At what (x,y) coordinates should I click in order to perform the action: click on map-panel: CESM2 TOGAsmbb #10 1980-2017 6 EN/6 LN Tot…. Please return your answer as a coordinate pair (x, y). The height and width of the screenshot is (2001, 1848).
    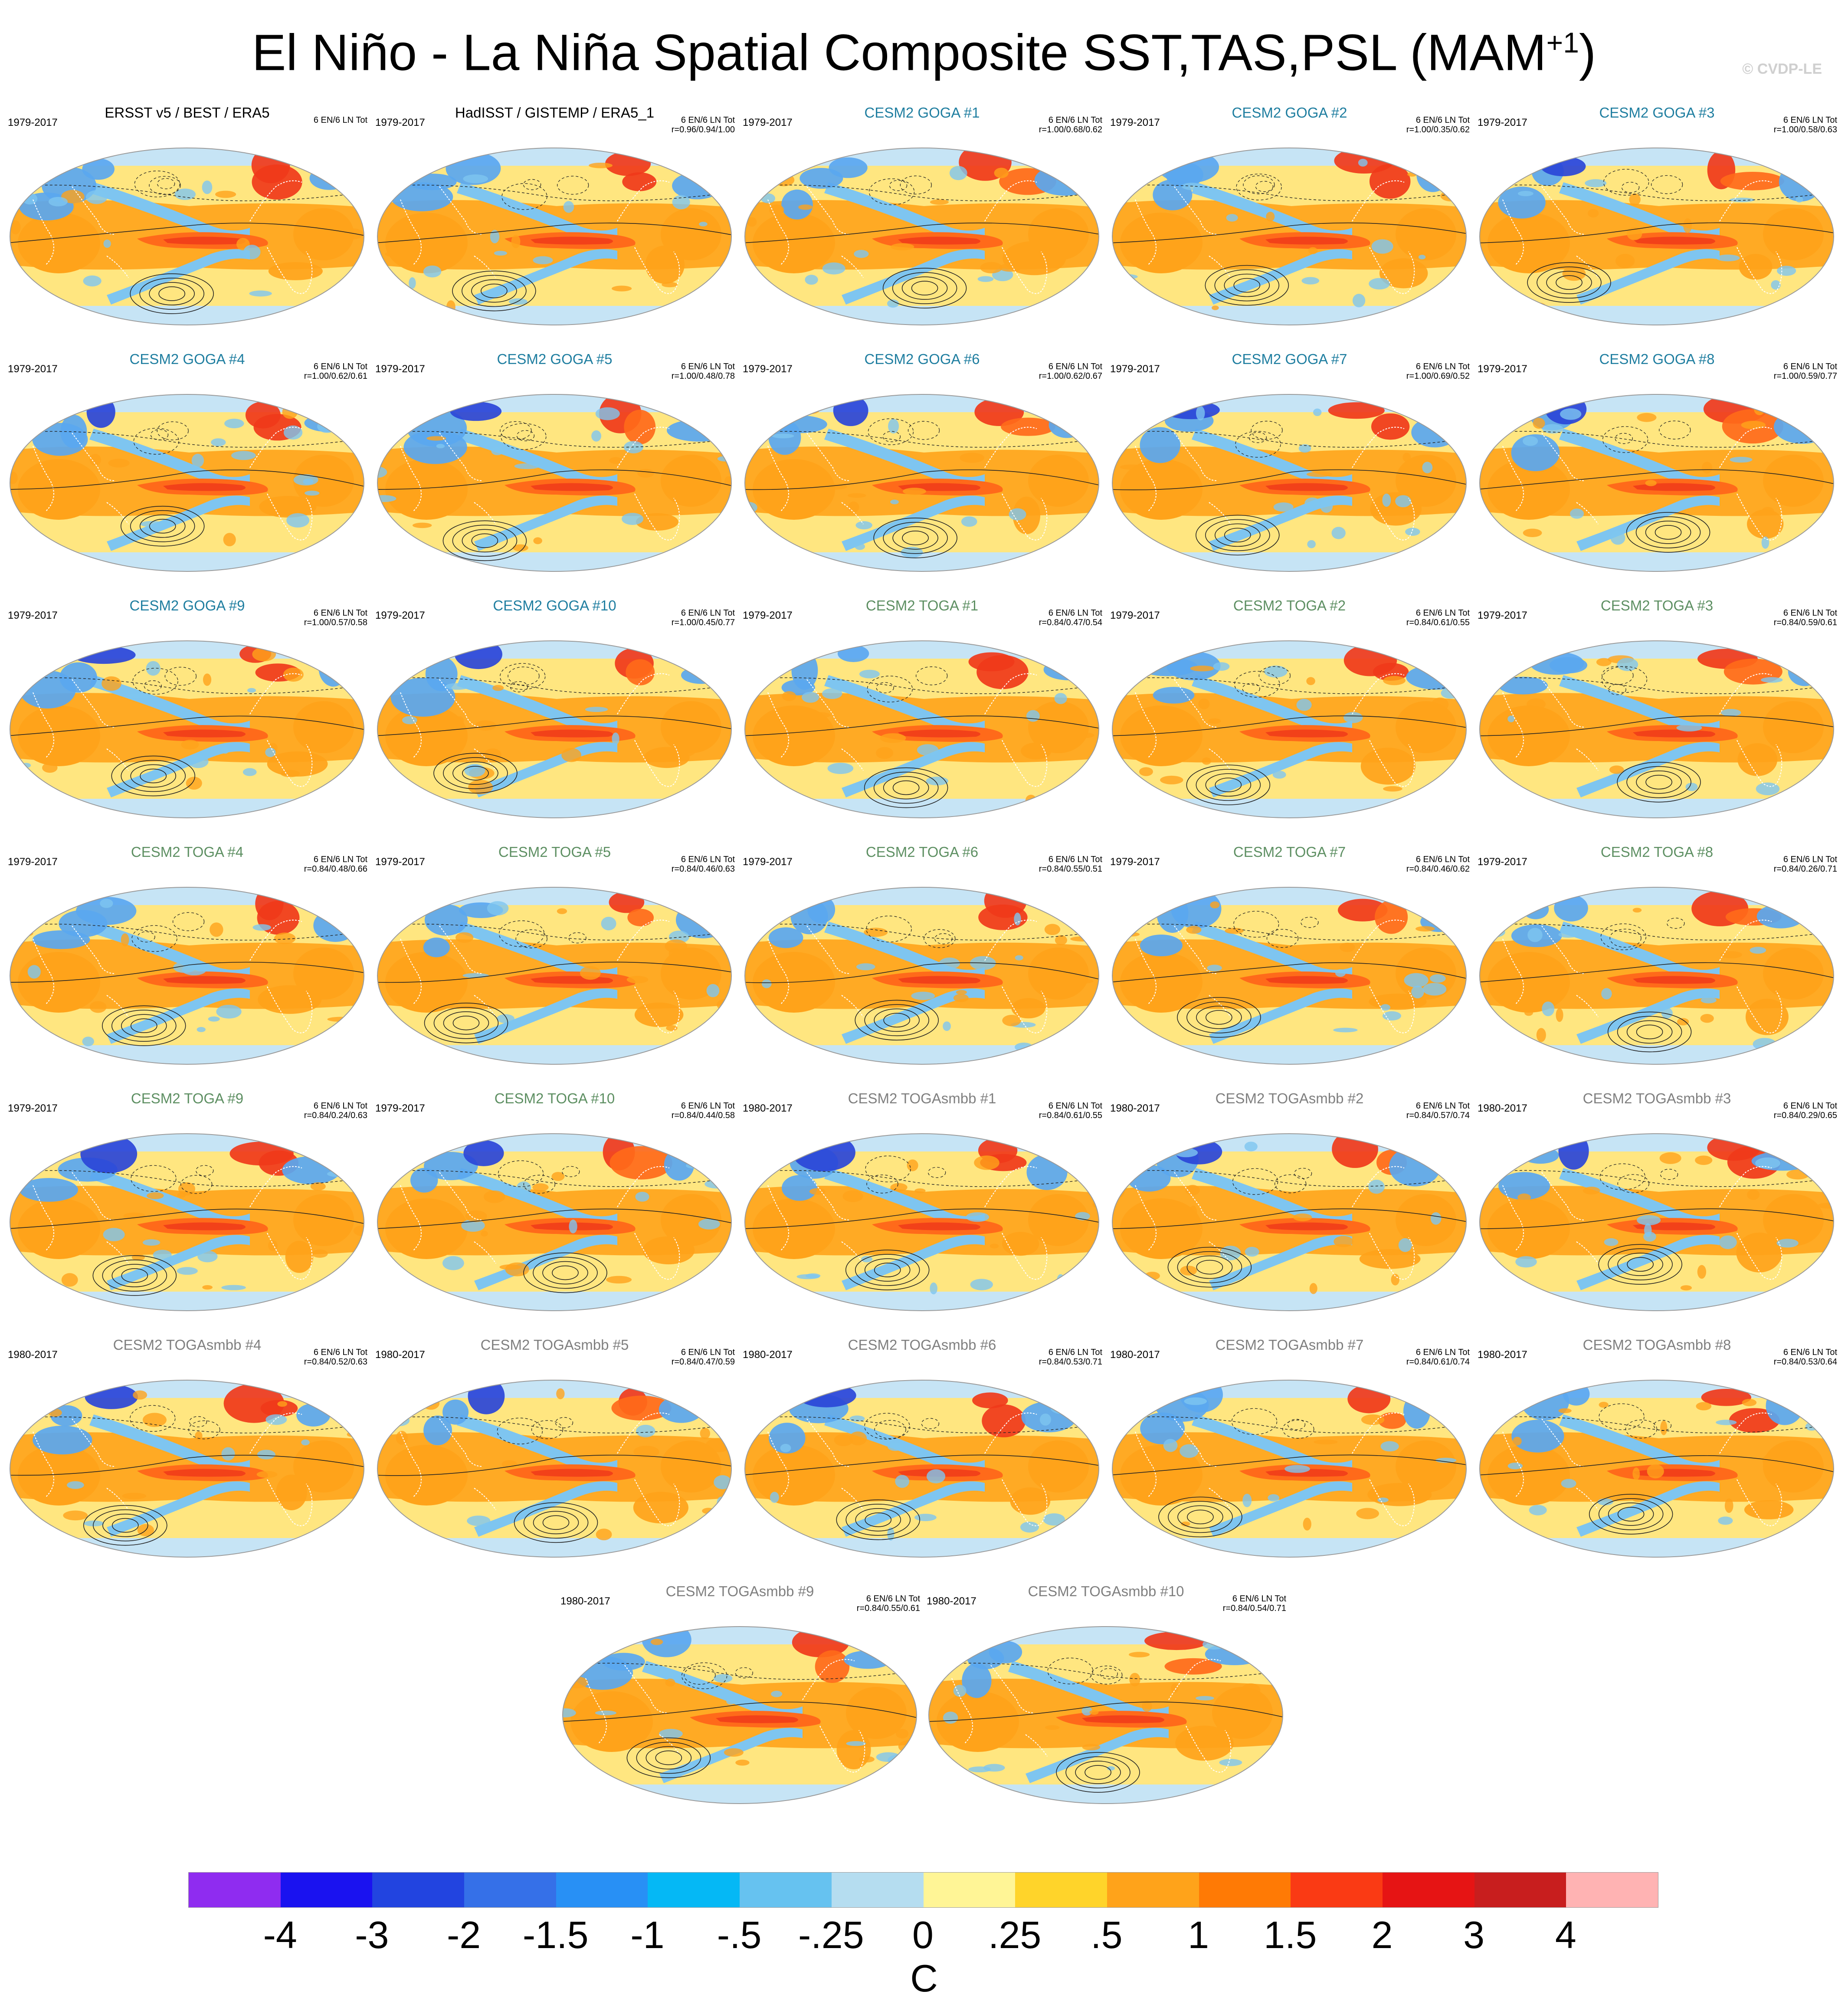
    Looking at the image, I should click on (1106, 1704).